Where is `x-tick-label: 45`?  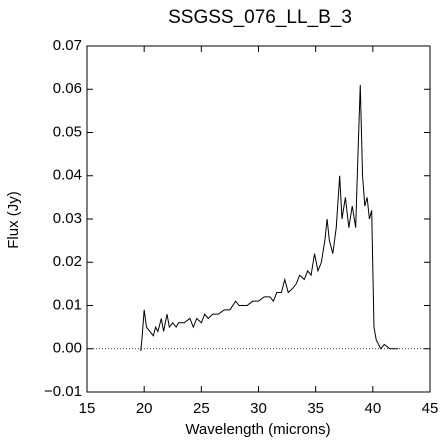
x-tick-label: 45 is located at coordinates (430, 408).